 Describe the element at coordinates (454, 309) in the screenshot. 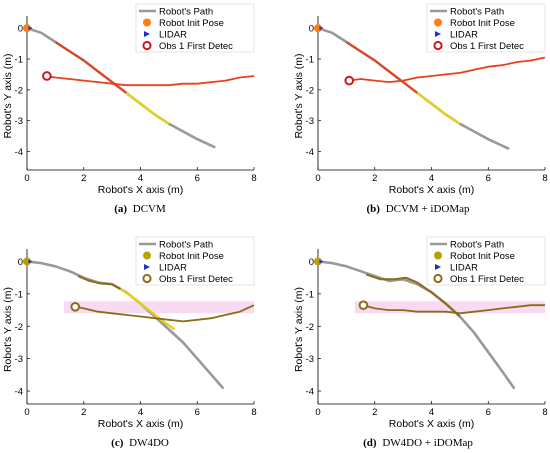

I see `obstacle-track-line` at that location.